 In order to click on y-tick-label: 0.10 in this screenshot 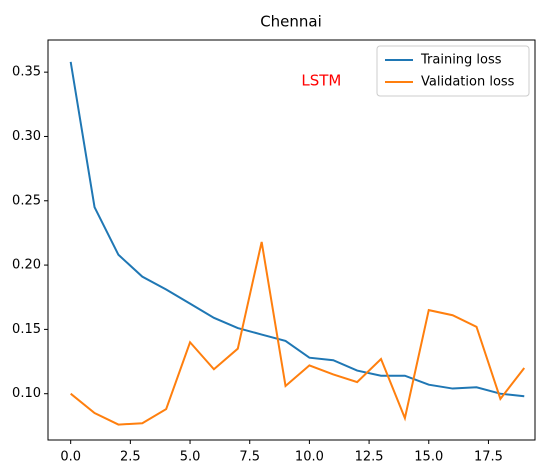, I will do `click(26, 393)`.